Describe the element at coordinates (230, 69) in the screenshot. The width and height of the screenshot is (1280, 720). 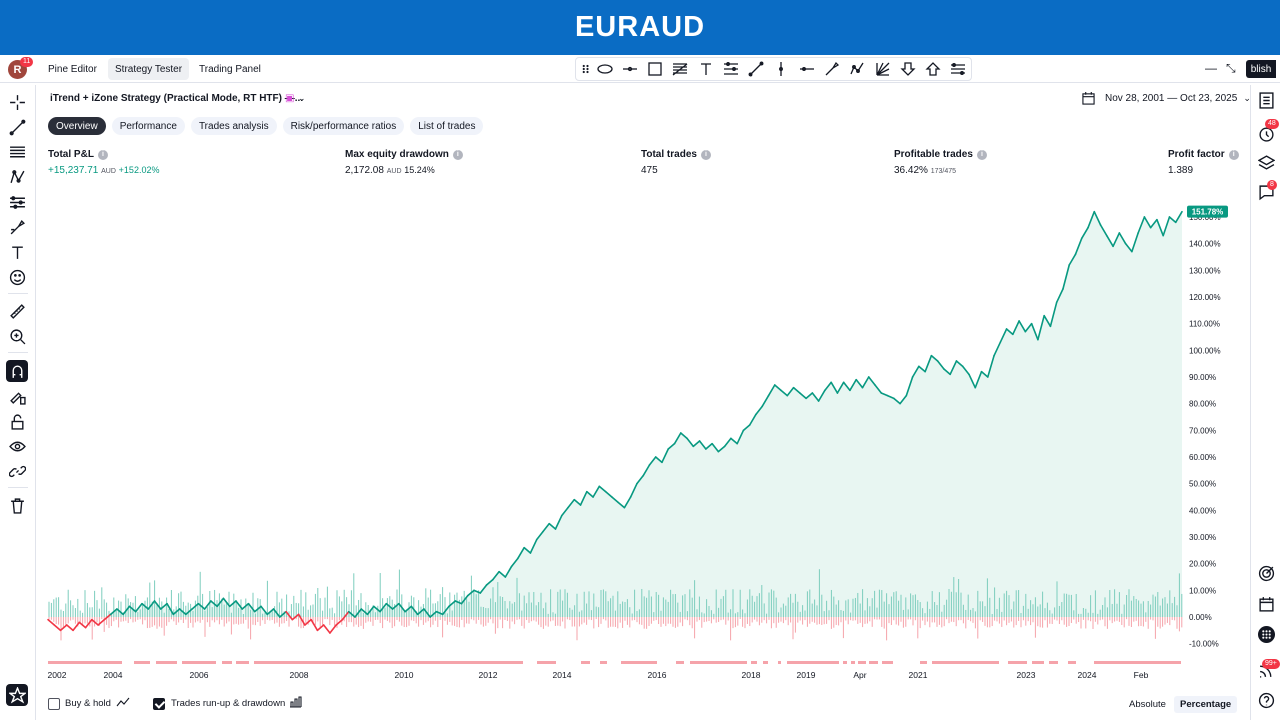
I see `tab-trading-panel: Trading Panel` at that location.